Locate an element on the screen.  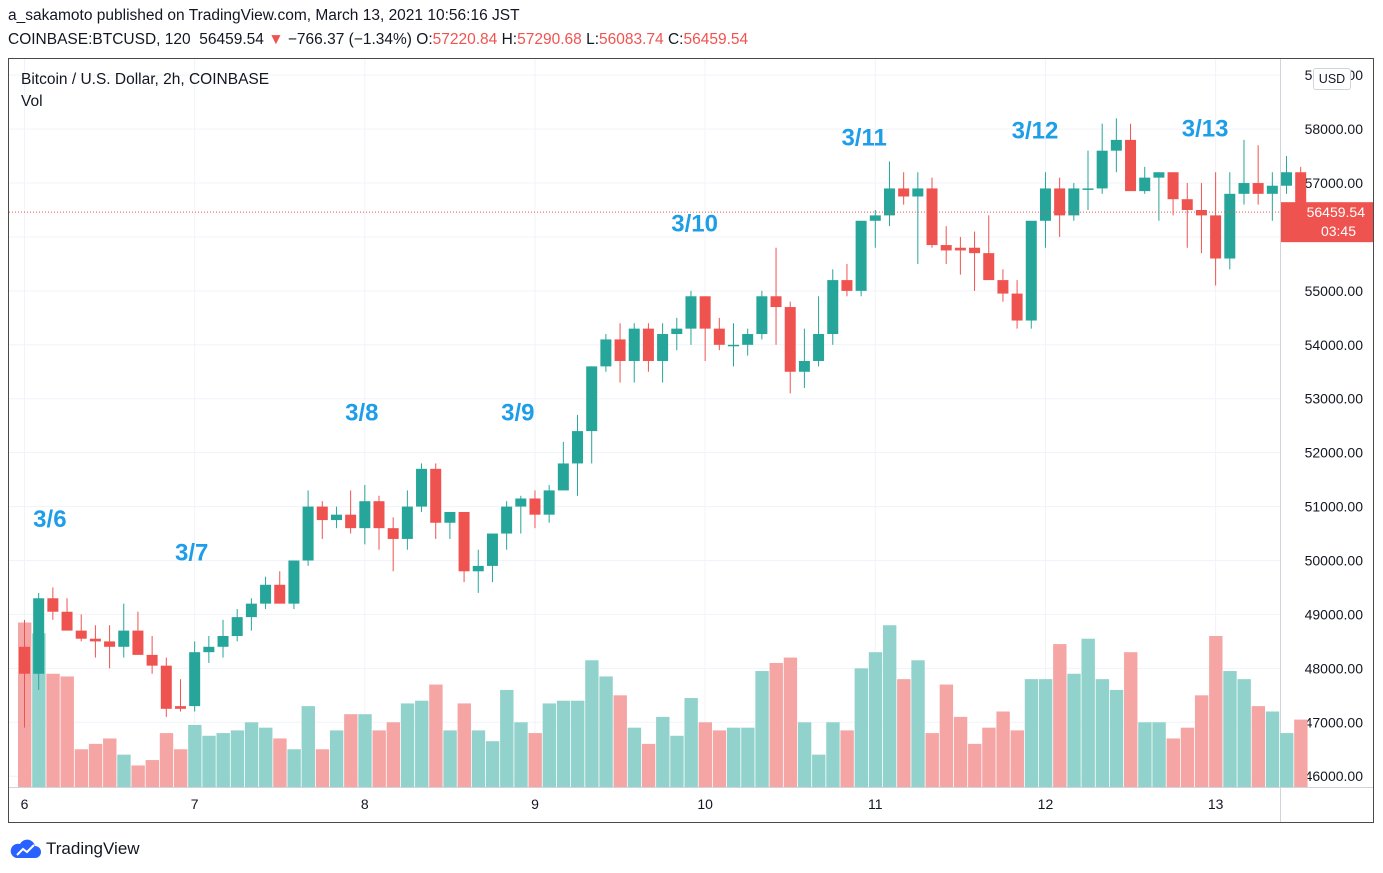
symbol-text: COINBASE:BTCUSD, 120 is located at coordinates (99, 39).